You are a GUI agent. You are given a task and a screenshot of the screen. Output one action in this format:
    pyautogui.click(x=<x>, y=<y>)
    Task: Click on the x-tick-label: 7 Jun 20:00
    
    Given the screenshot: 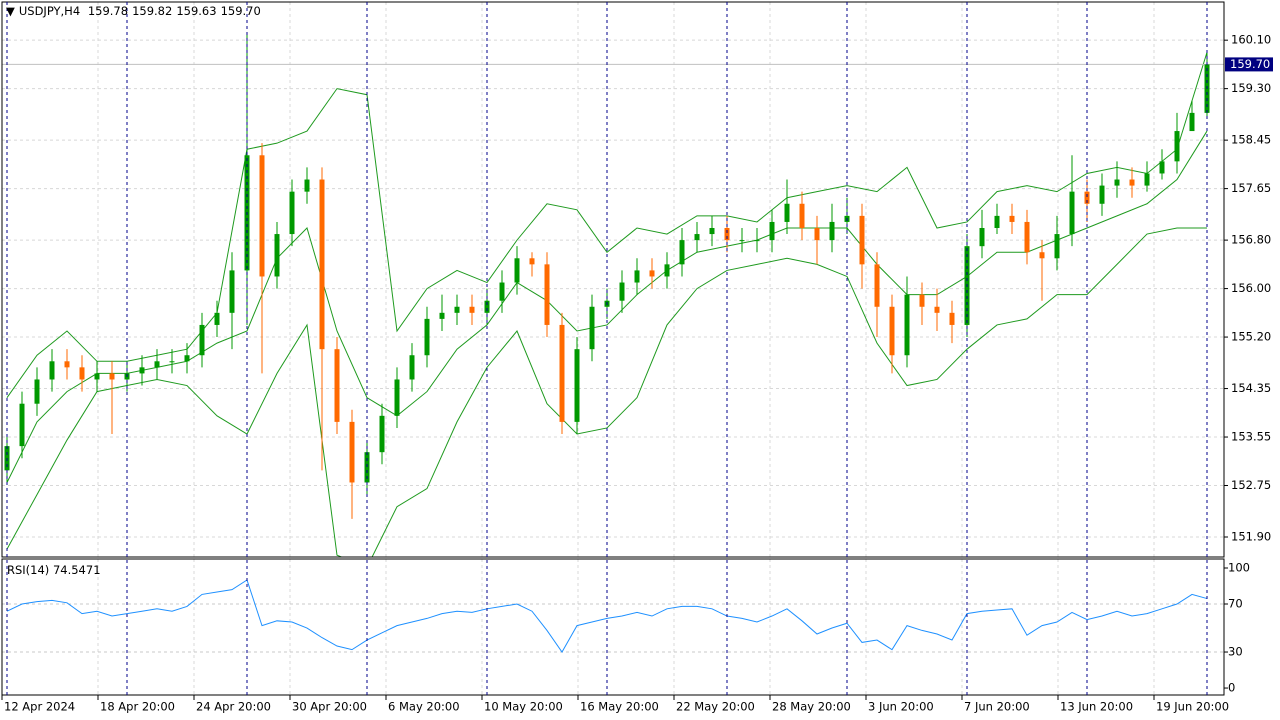 What is the action you would take?
    pyautogui.click(x=997, y=707)
    